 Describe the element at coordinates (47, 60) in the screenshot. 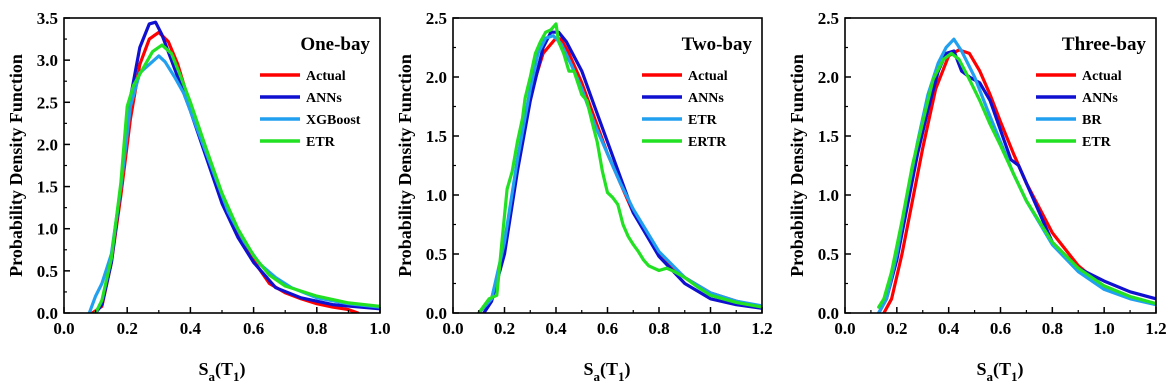

I see `y-tick-label: 3.0` at that location.